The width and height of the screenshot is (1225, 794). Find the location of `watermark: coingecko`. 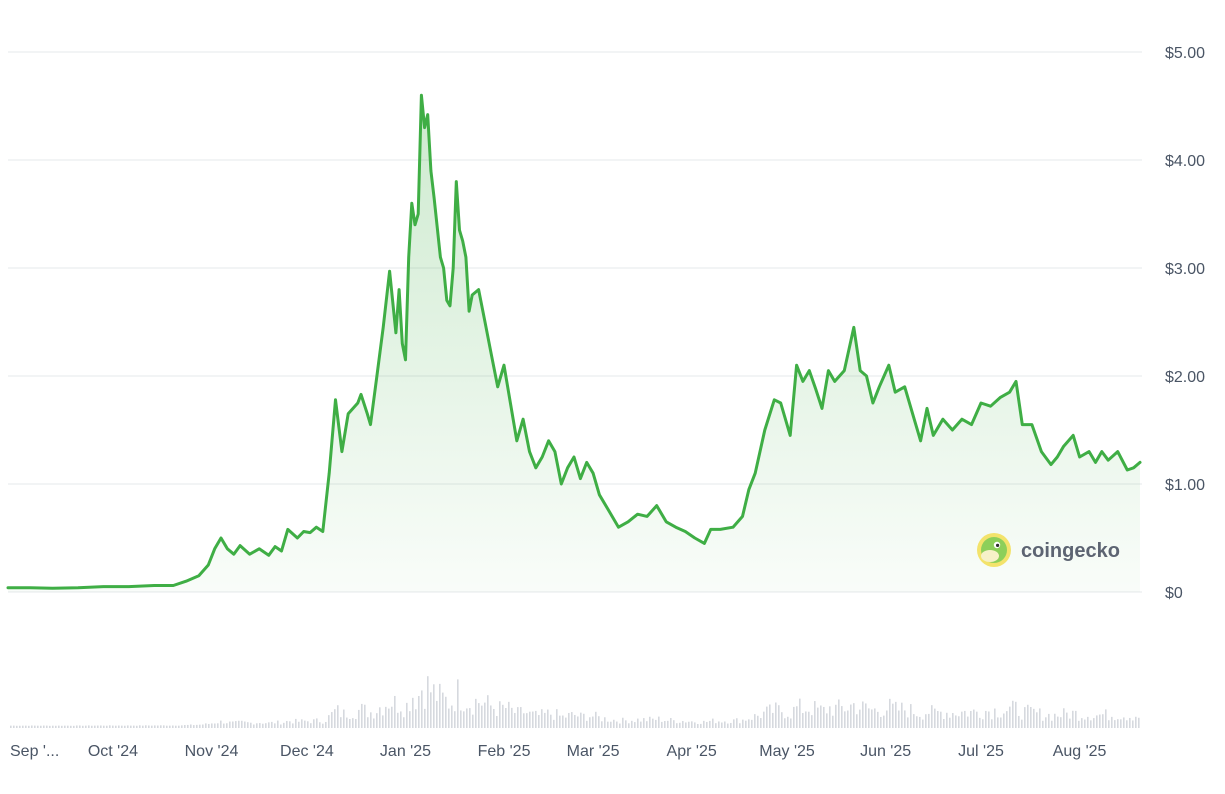

watermark: coingecko is located at coordinates (1048, 550).